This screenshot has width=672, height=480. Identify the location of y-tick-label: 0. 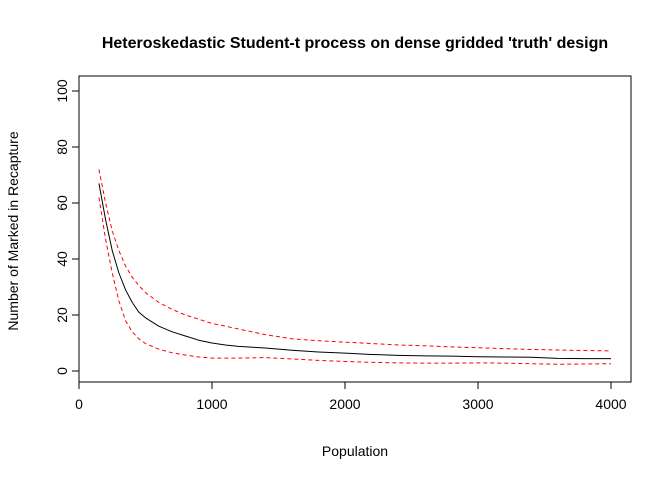
(62, 371).